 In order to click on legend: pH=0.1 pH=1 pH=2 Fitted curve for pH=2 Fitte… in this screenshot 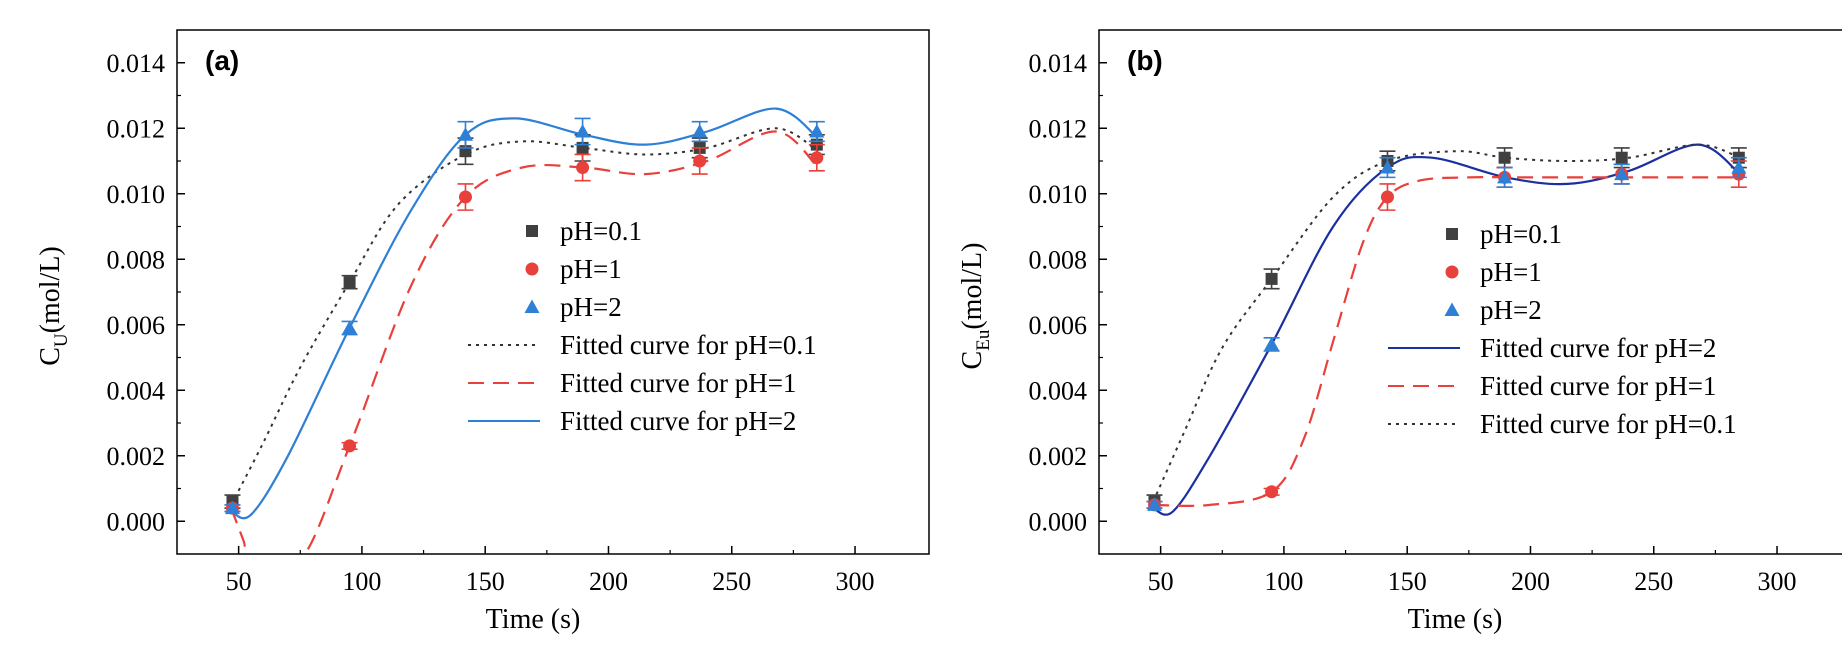, I will do `click(1562, 329)`.